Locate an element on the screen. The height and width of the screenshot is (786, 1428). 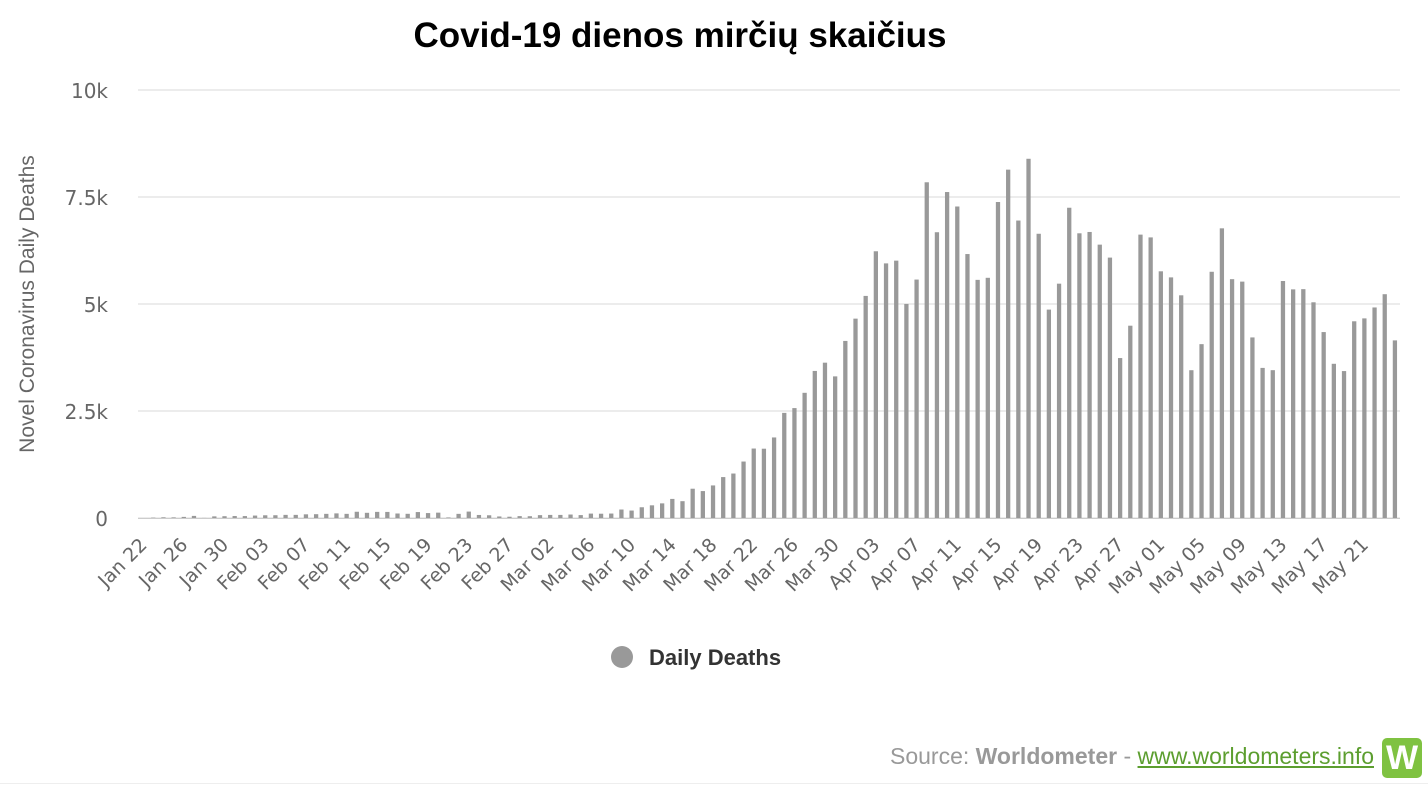
y-tick-label: 5k is located at coordinates (96, 305).